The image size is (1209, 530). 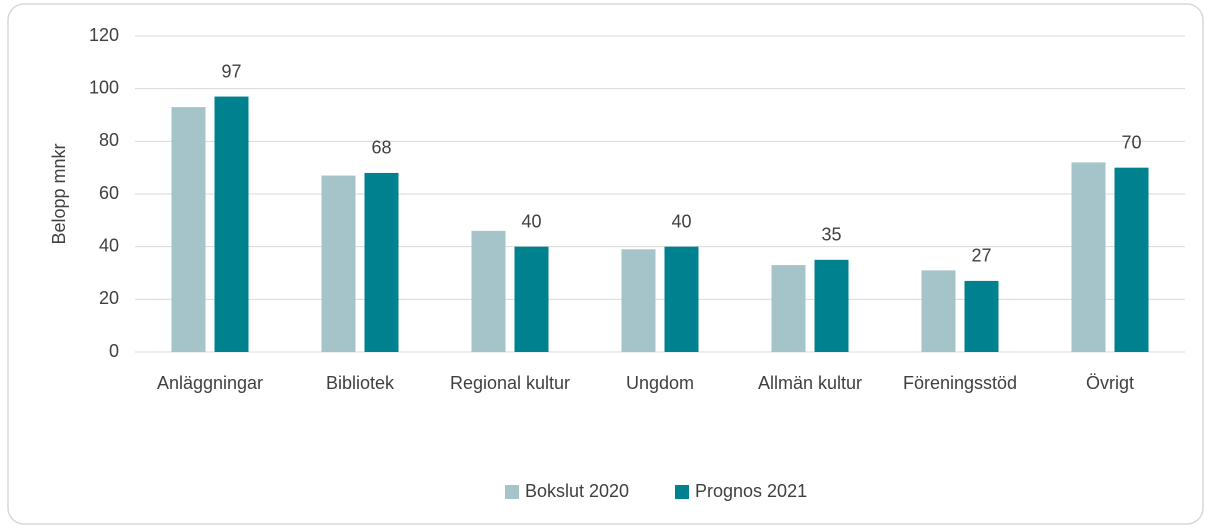 I want to click on data-label: 35, so click(x=831, y=235).